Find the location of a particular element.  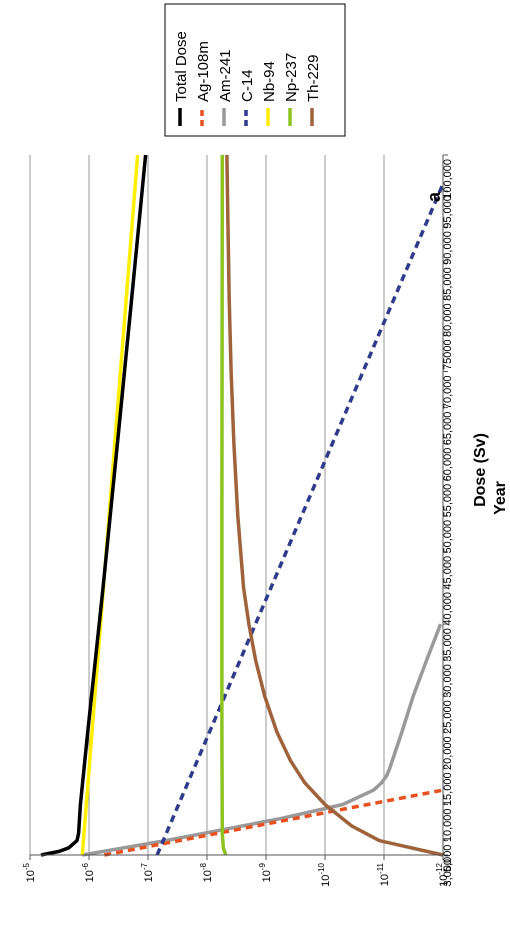

panel-label: a is located at coordinates (434, 196).